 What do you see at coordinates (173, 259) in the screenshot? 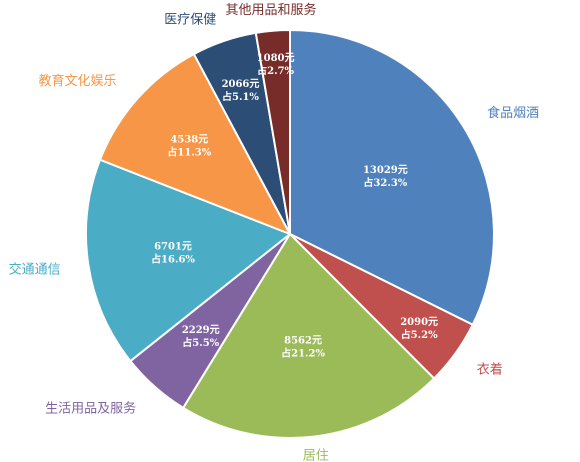
I see `slice-percent-label: 占16.6%` at bounding box center [173, 259].